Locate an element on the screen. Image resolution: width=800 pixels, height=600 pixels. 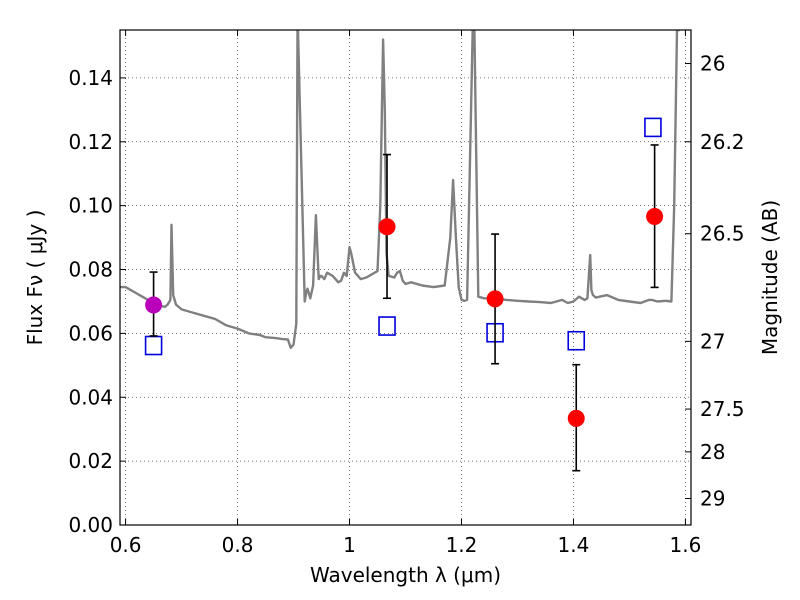
x-axis-title: Wavelength λ (μm) is located at coordinates (405, 575).